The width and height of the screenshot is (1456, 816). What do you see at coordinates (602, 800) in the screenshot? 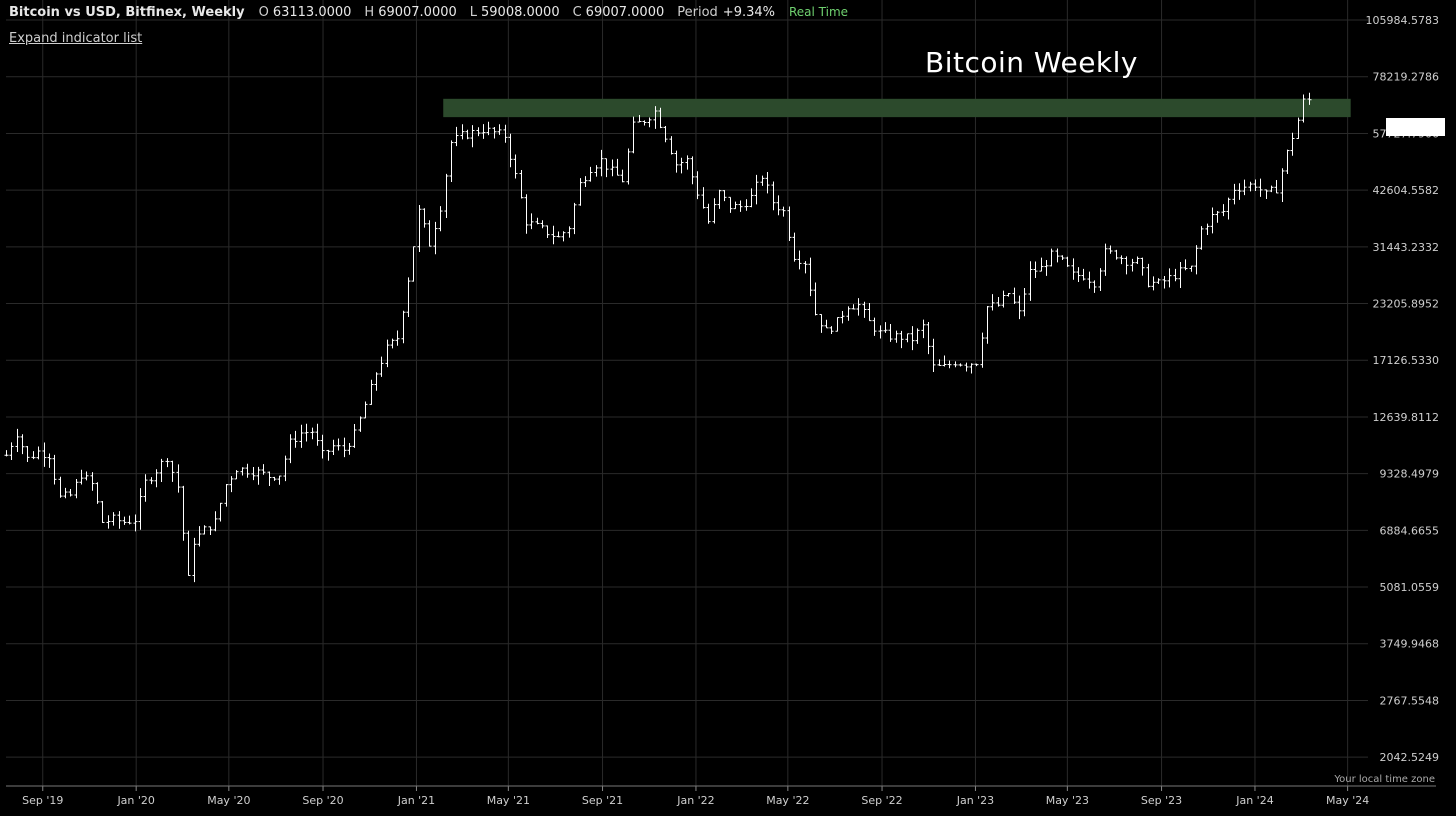
I see `x-tick-label: Sep '21` at bounding box center [602, 800].